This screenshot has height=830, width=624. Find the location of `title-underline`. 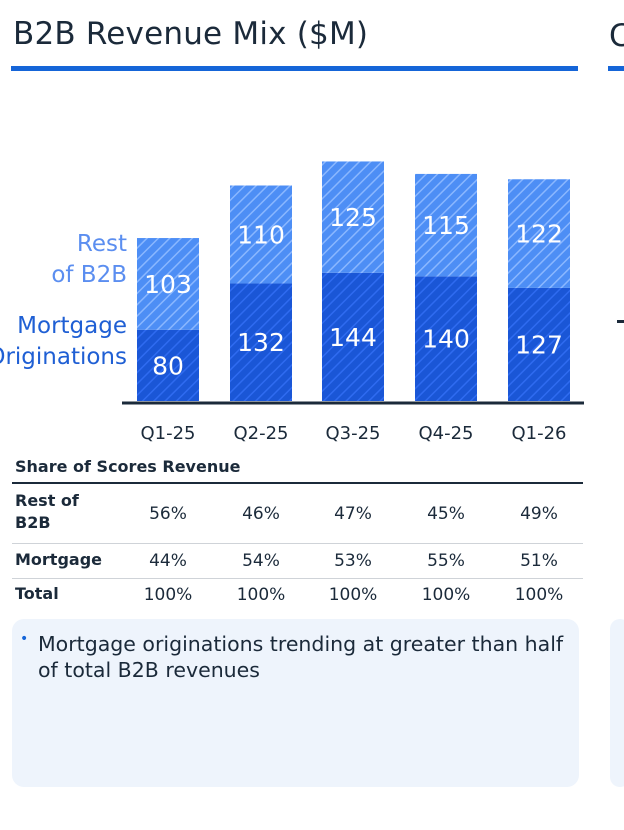

title-underline is located at coordinates (294, 68).